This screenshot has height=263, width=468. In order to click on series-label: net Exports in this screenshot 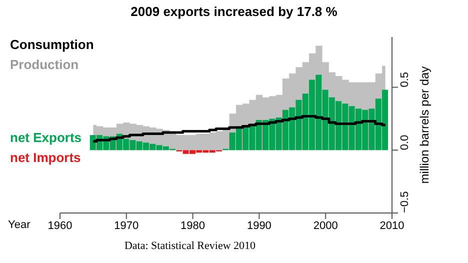, I will do `click(46, 137)`.